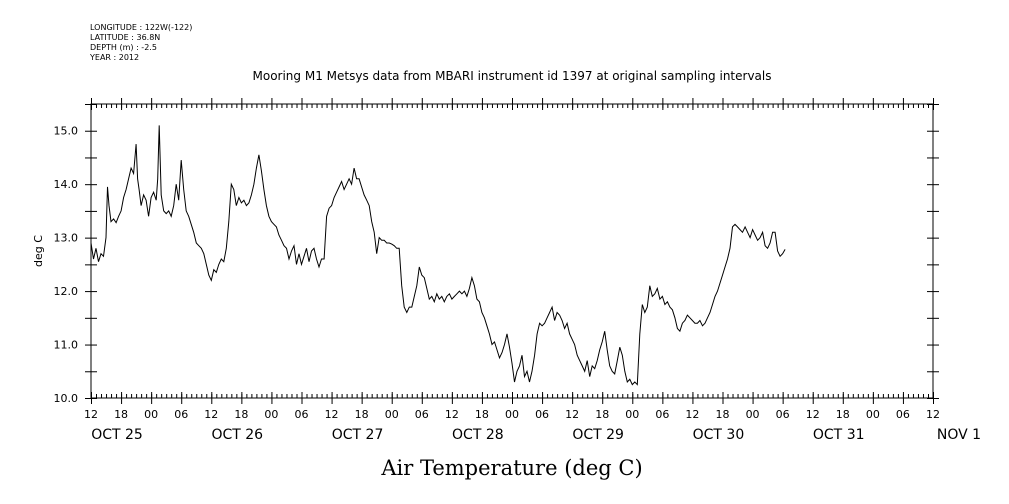  Describe the element at coordinates (719, 435) in the screenshot. I see `x-day-label: OCT 30` at that location.